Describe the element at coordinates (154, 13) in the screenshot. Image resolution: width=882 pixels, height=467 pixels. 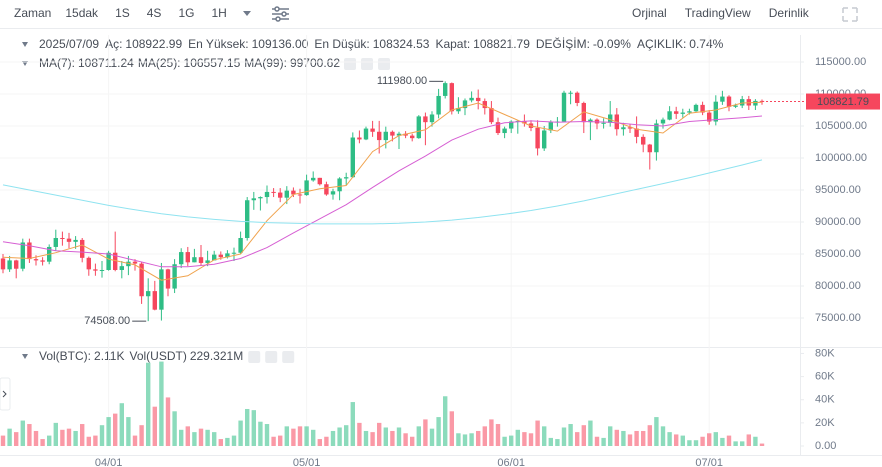
I see `interval-button: 4S` at that location.